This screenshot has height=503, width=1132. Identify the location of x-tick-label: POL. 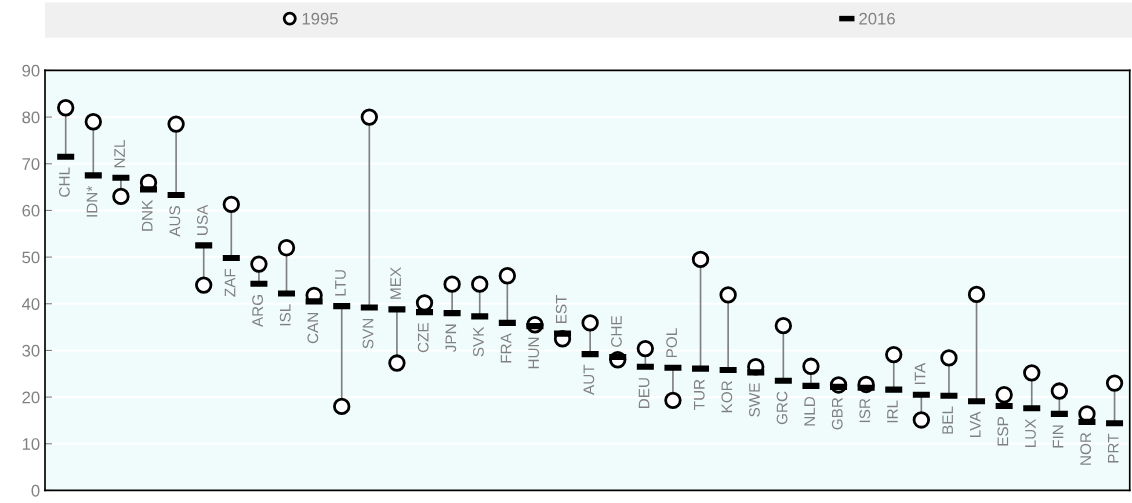
(672, 343).